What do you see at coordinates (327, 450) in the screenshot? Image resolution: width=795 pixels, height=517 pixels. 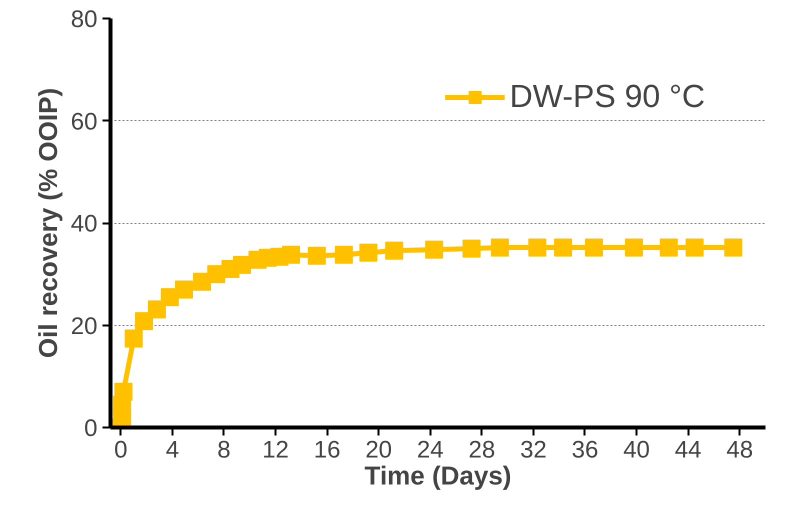 I see `x-tick-label: 16` at bounding box center [327, 450].